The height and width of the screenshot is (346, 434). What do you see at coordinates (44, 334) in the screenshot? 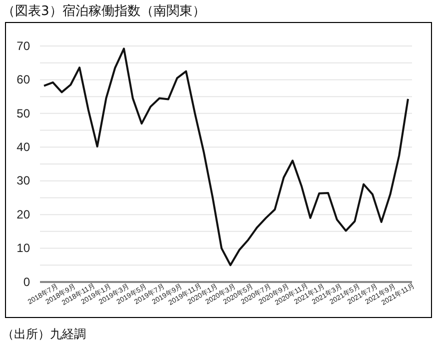
I see `text: （出所）九経調` at bounding box center [44, 334].